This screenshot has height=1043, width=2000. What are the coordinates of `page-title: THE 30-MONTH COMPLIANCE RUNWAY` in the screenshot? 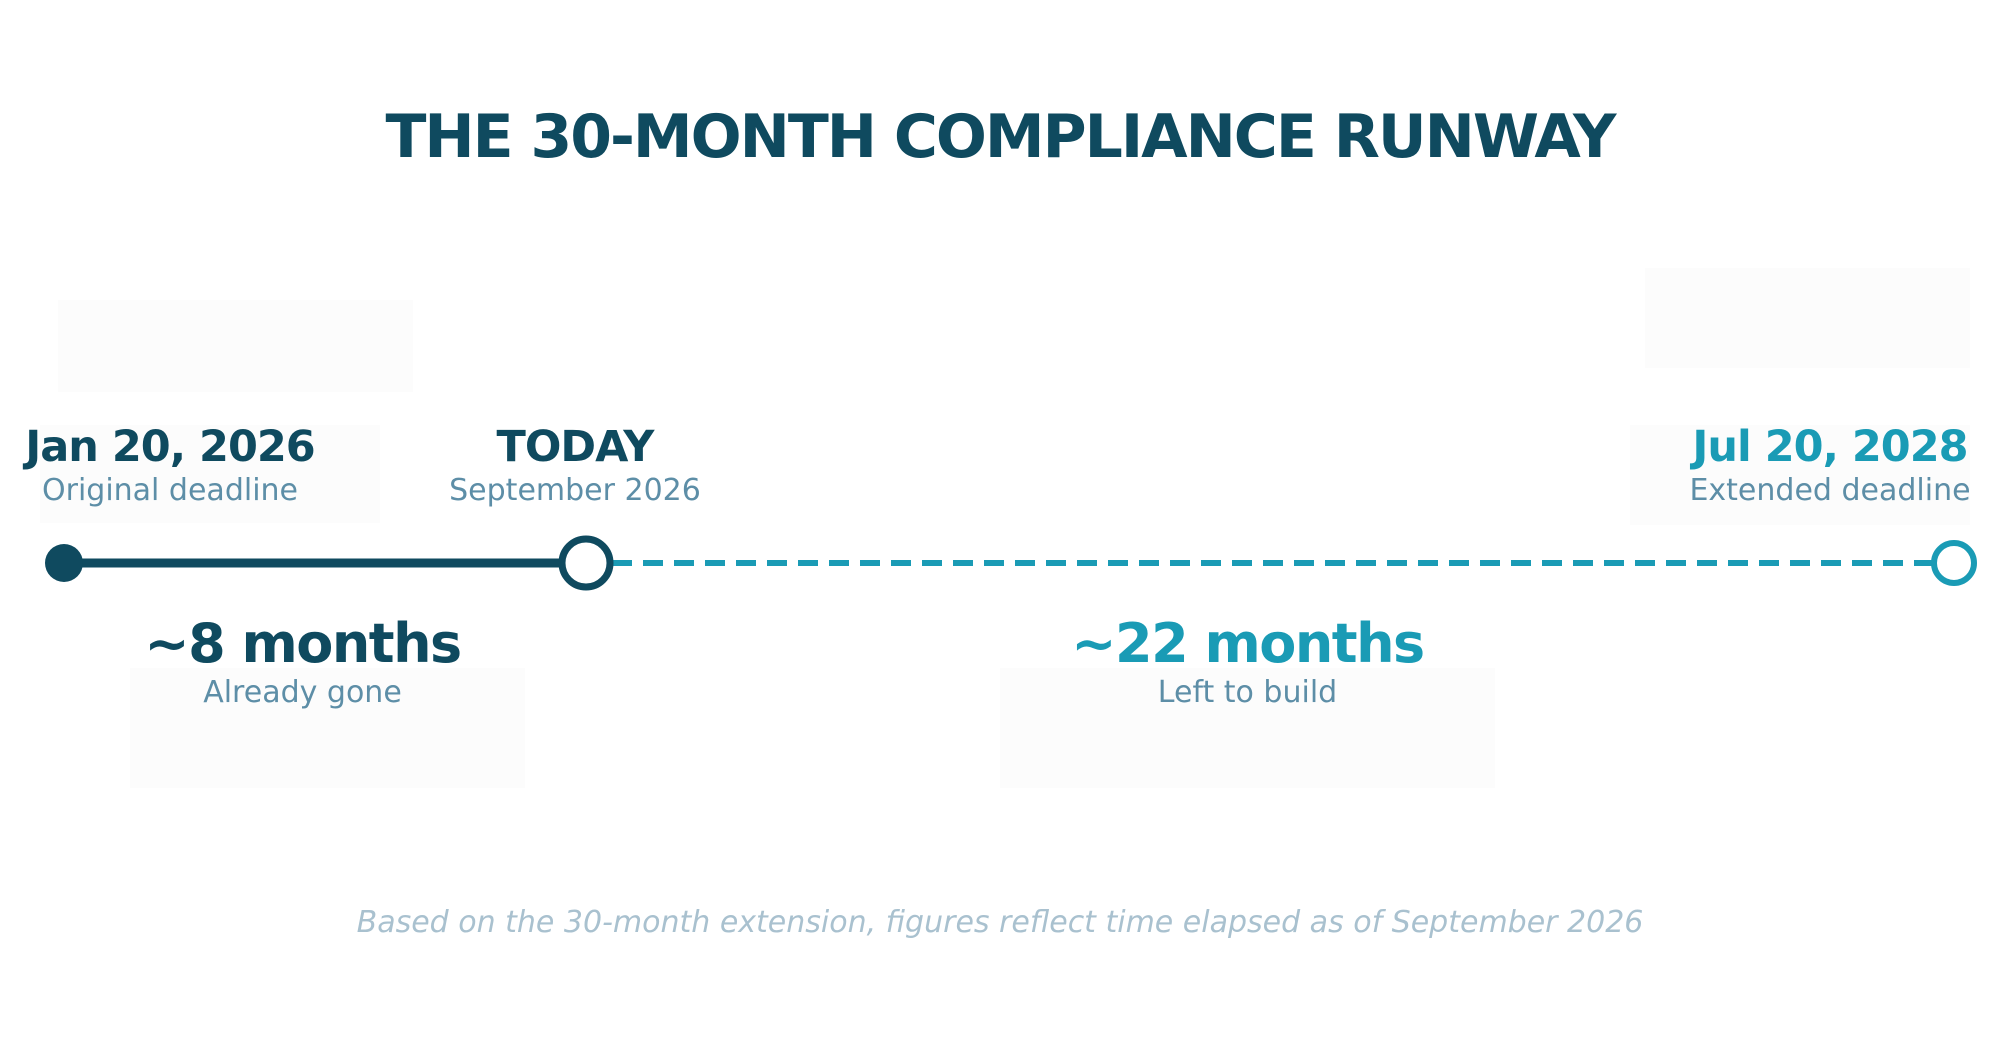 It's located at (1001, 137).